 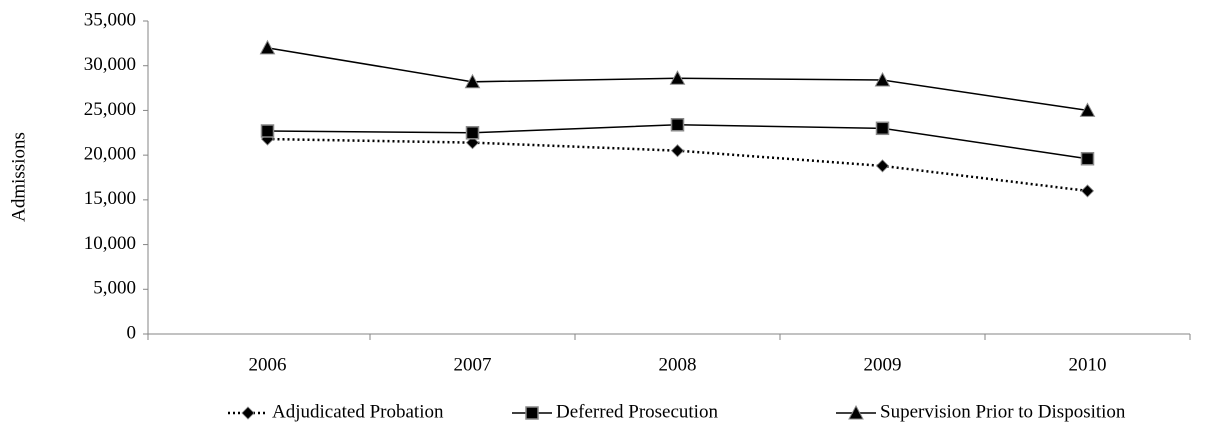 What do you see at coordinates (110, 64) in the screenshot?
I see `y-tick-label: 30,000` at bounding box center [110, 64].